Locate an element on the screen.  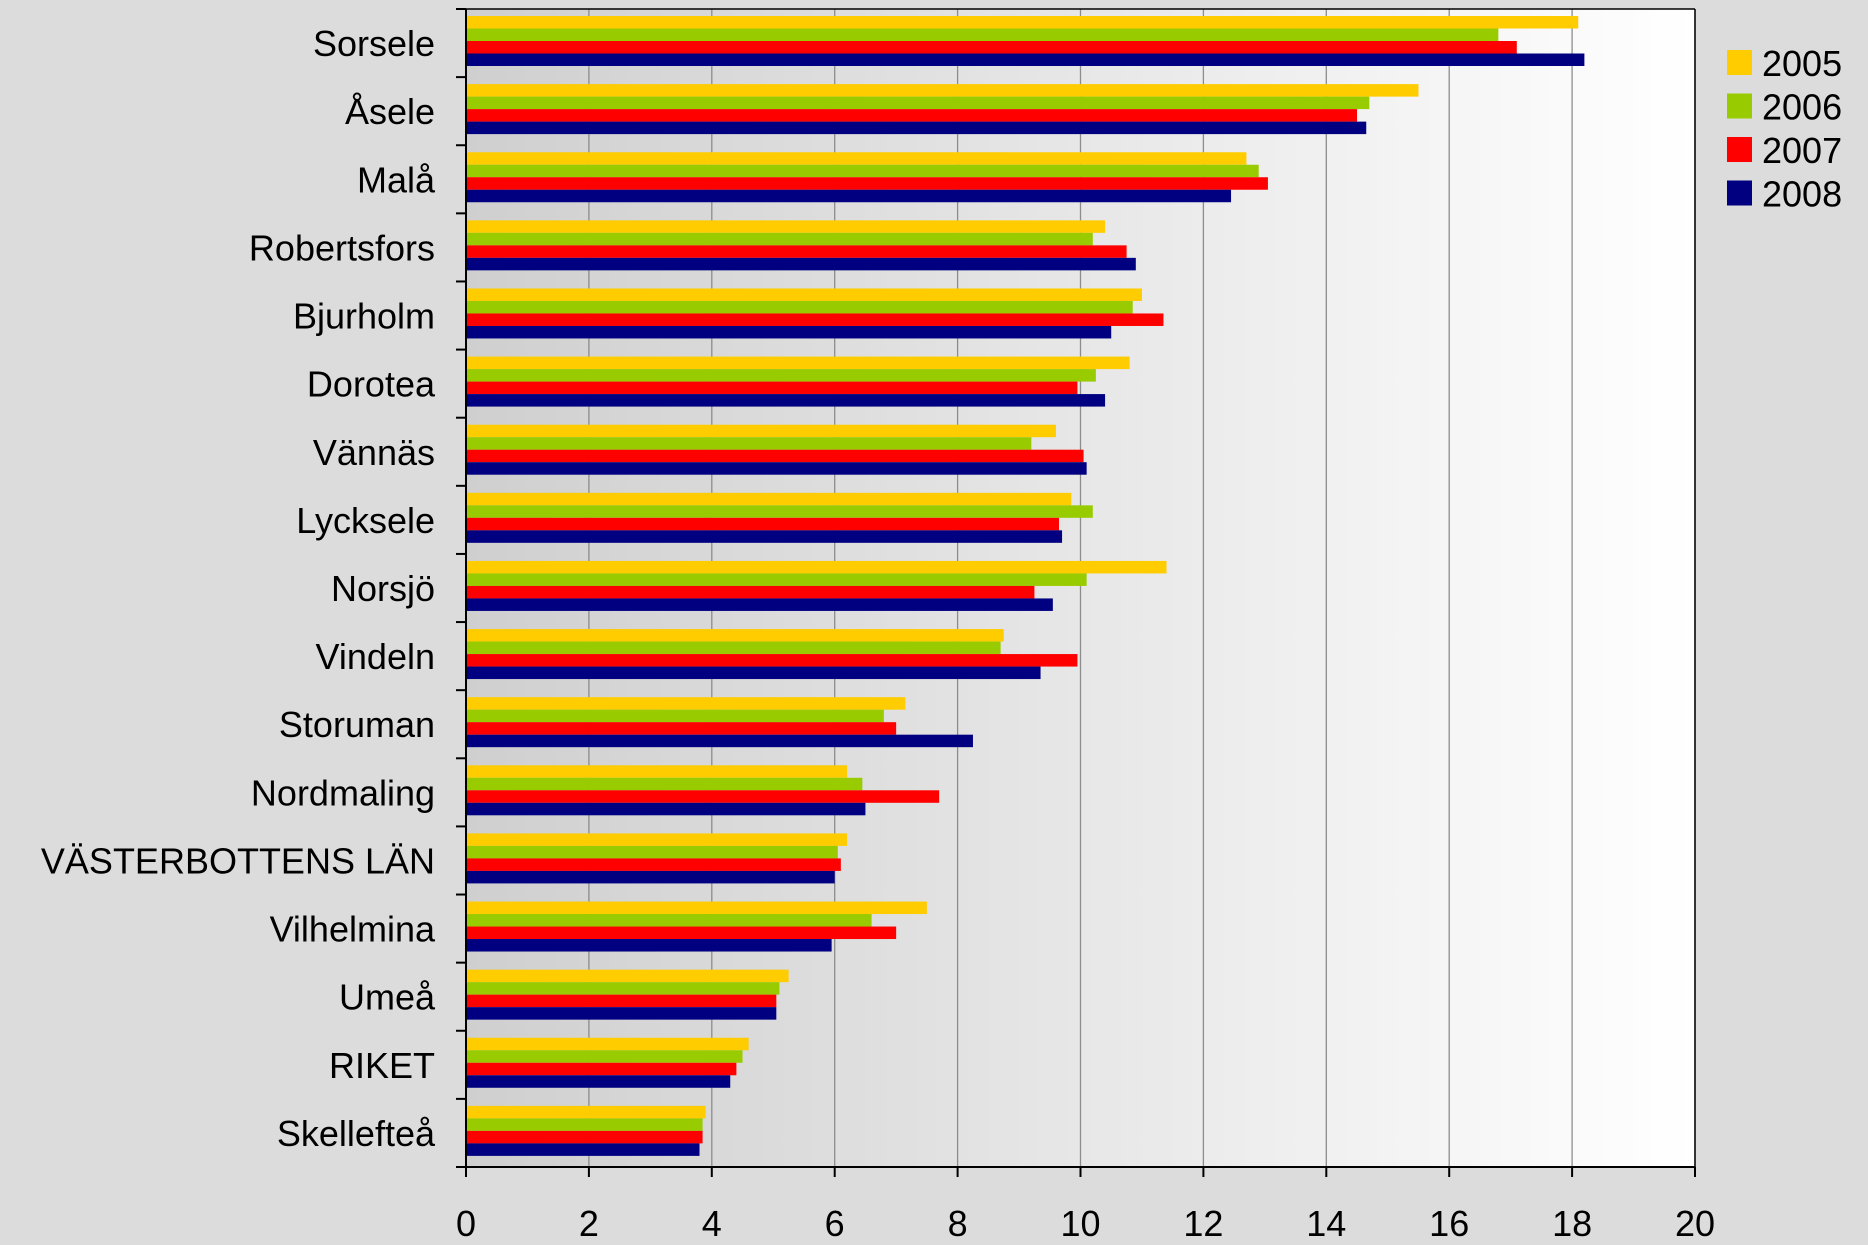
x-tick-label: 12 is located at coordinates (1203, 1221).